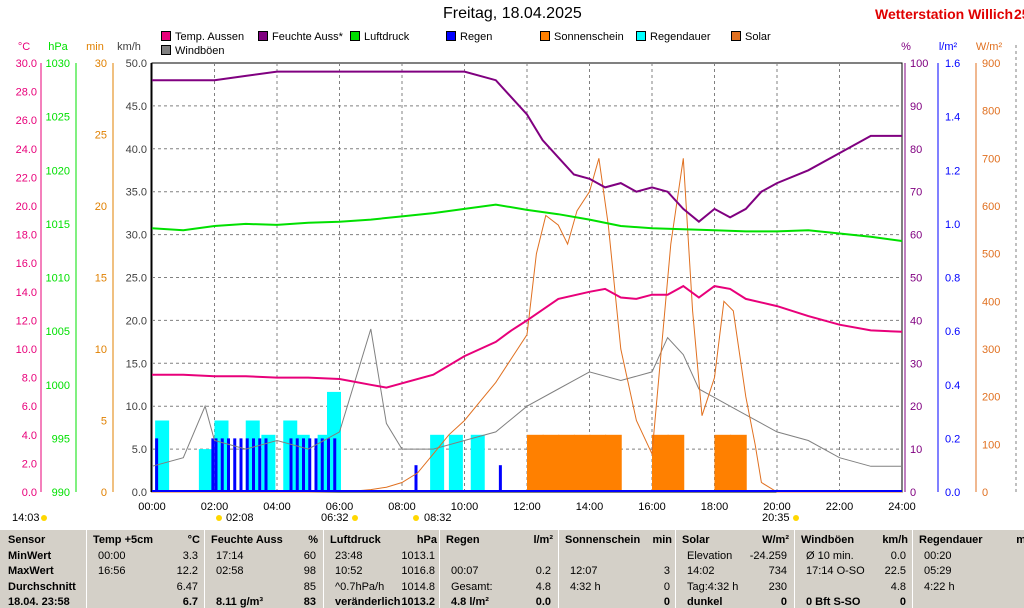 The image size is (1024, 608). What do you see at coordinates (58, 64) in the screenshot?
I see `pressure-tick-label: 1030` at bounding box center [58, 64].